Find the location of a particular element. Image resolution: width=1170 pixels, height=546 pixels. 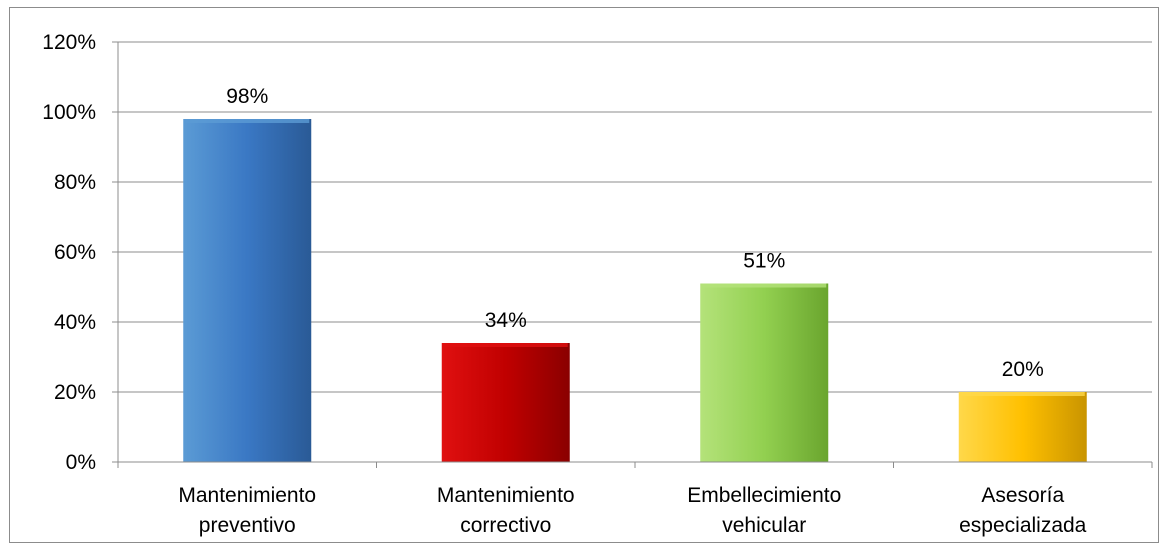

y-axis: 0% 20% 40% 60% 80% 100% 120% is located at coordinates (80, 252).